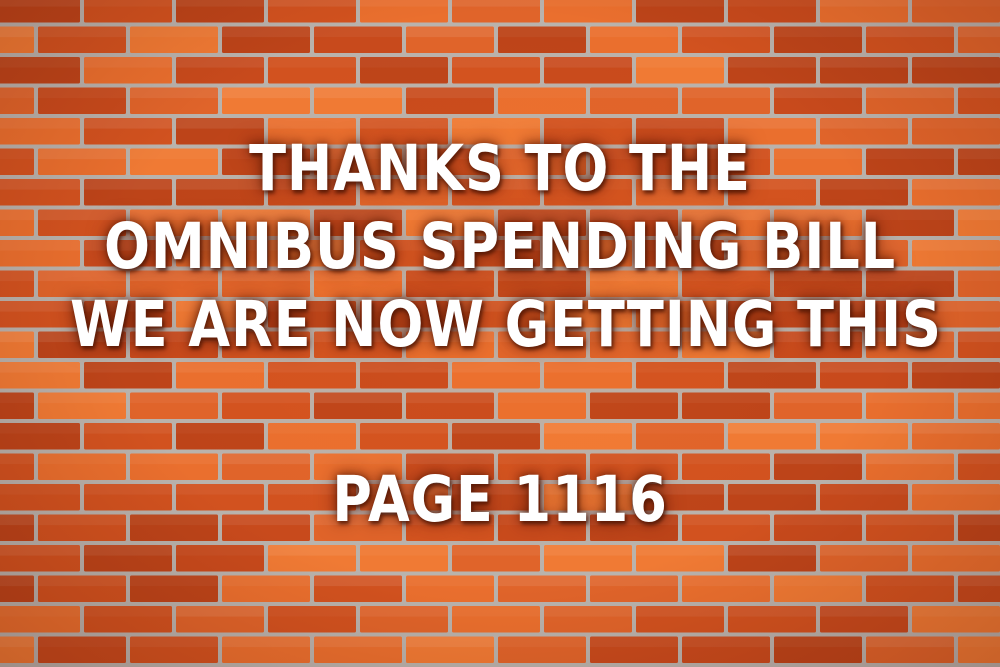 This screenshot has height=667, width=1000. I want to click on page-reference-text: PAGE 1116, so click(500, 499).